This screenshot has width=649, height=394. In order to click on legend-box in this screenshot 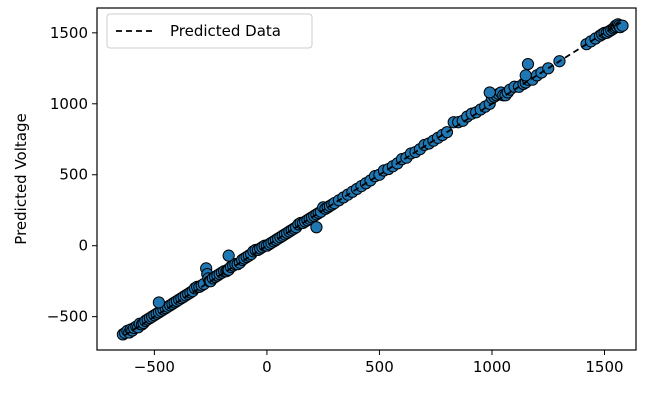, I will do `click(209, 31)`.